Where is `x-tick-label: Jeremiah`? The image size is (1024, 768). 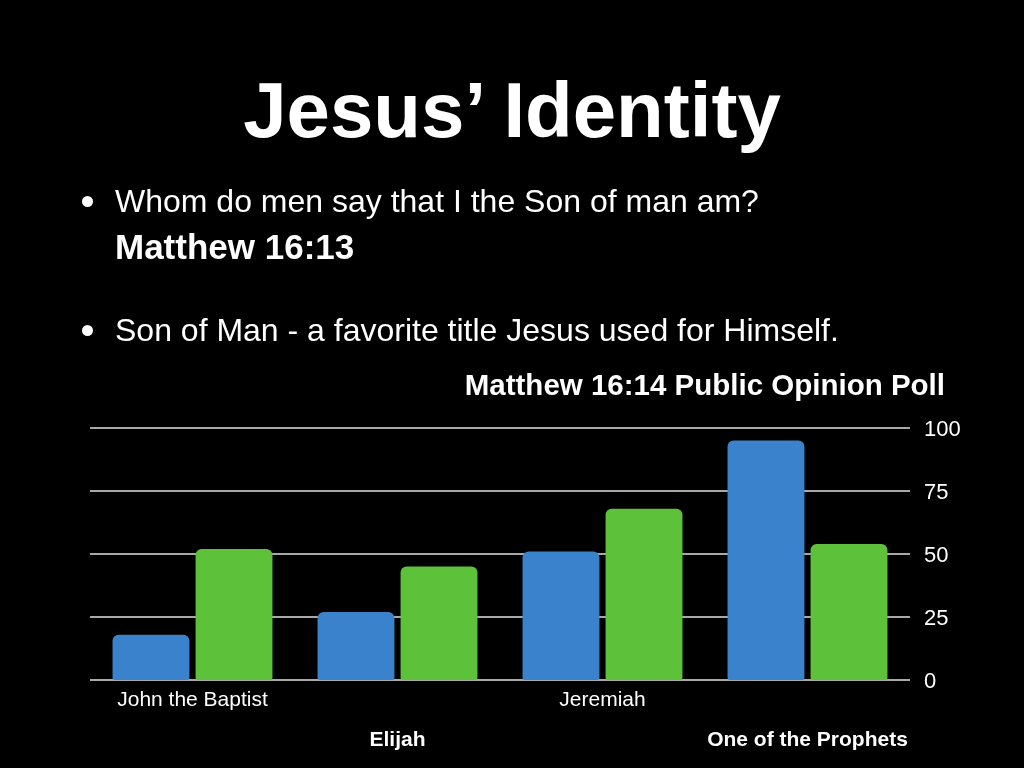
x-tick-label: Jeremiah is located at coordinates (602, 698).